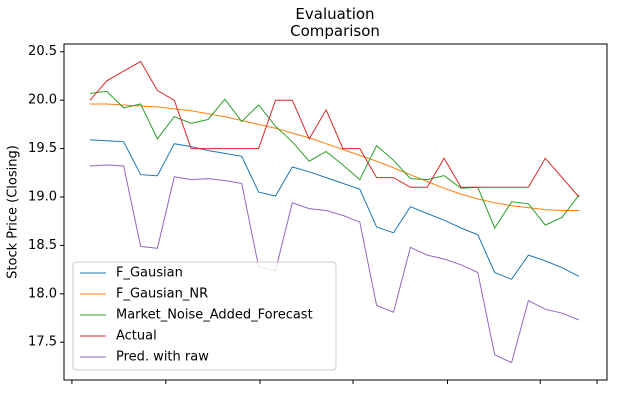 The image size is (639, 400). I want to click on y-tick-label: 17.5, so click(42, 342).